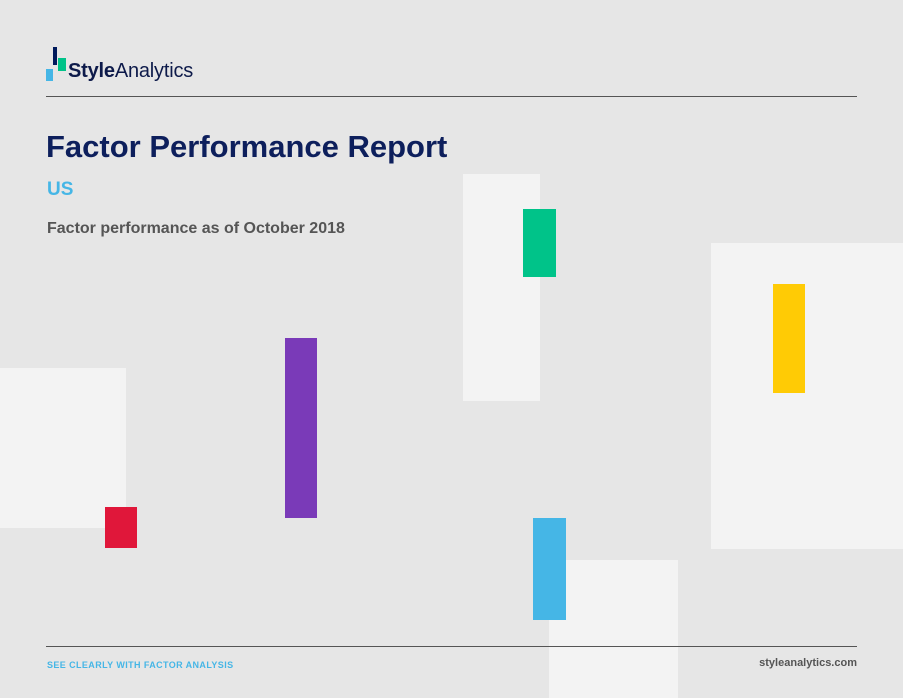 This screenshot has width=903, height=698. What do you see at coordinates (49, 75) in the screenshot?
I see `logo-mark-blue-bar` at bounding box center [49, 75].